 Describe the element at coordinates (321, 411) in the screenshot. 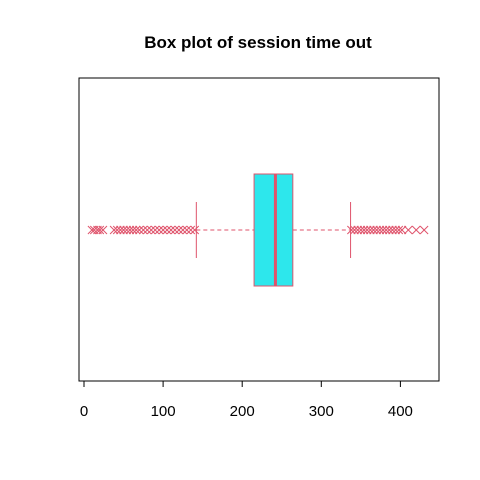

I see `x-tick-label: 300` at that location.